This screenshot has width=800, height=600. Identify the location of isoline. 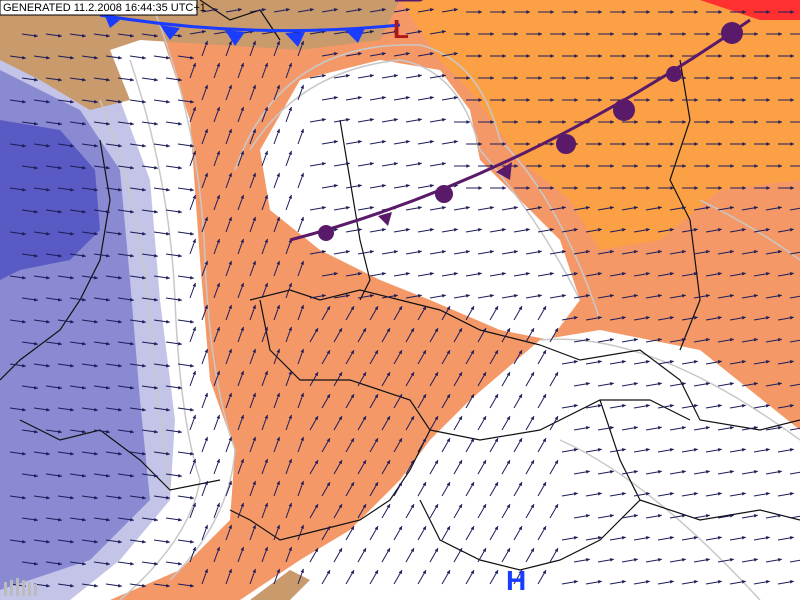
(160, 329).